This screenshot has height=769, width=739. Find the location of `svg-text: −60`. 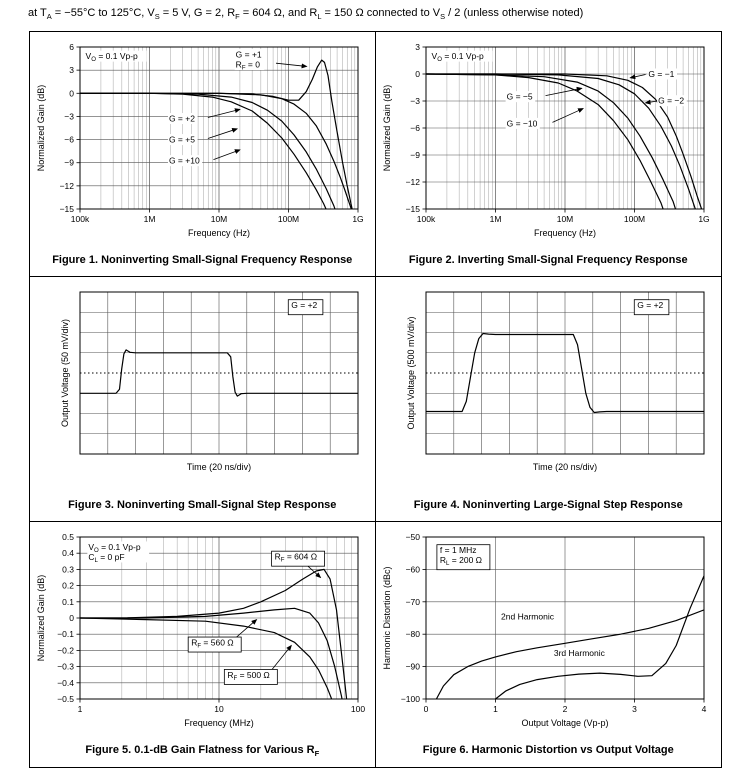

svg-text: −60 is located at coordinates (413, 569).